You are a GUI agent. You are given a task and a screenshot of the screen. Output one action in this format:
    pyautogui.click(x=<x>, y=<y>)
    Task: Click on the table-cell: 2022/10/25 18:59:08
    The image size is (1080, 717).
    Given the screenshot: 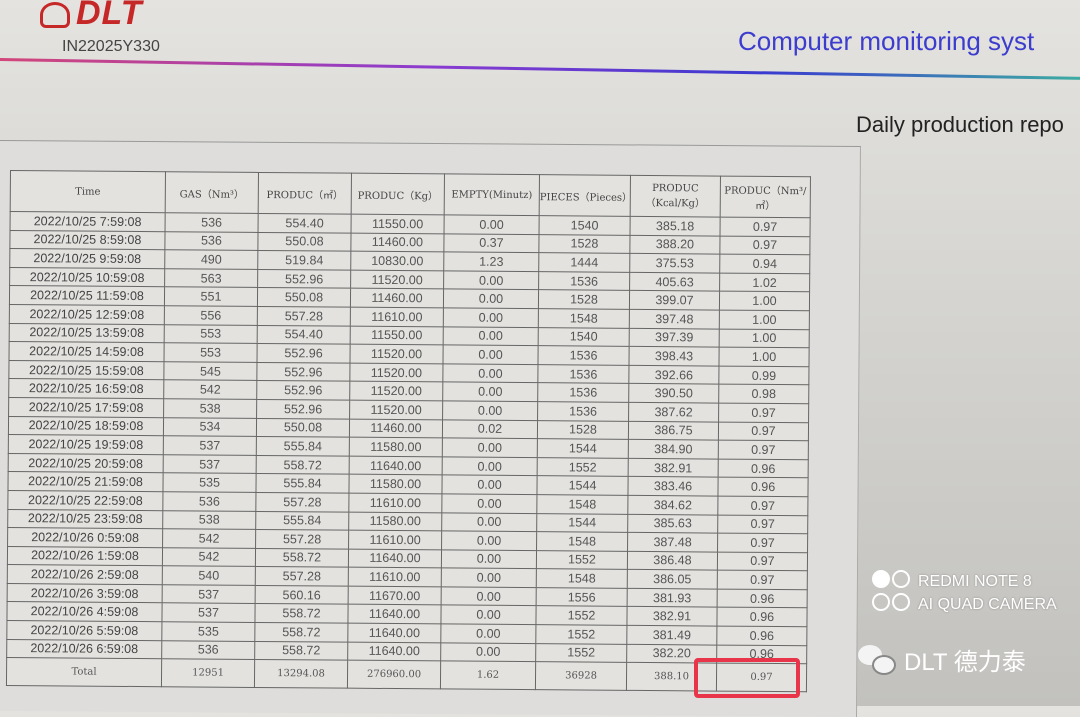 What is the action you would take?
    pyautogui.click(x=86, y=426)
    